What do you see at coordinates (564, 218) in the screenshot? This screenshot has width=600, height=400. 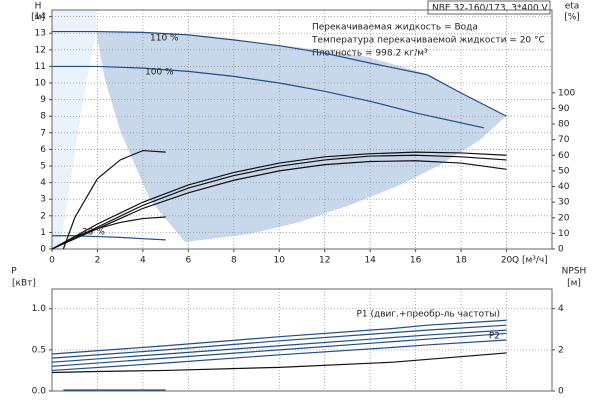 I see `y2-tick-label: 20` at bounding box center [564, 218].